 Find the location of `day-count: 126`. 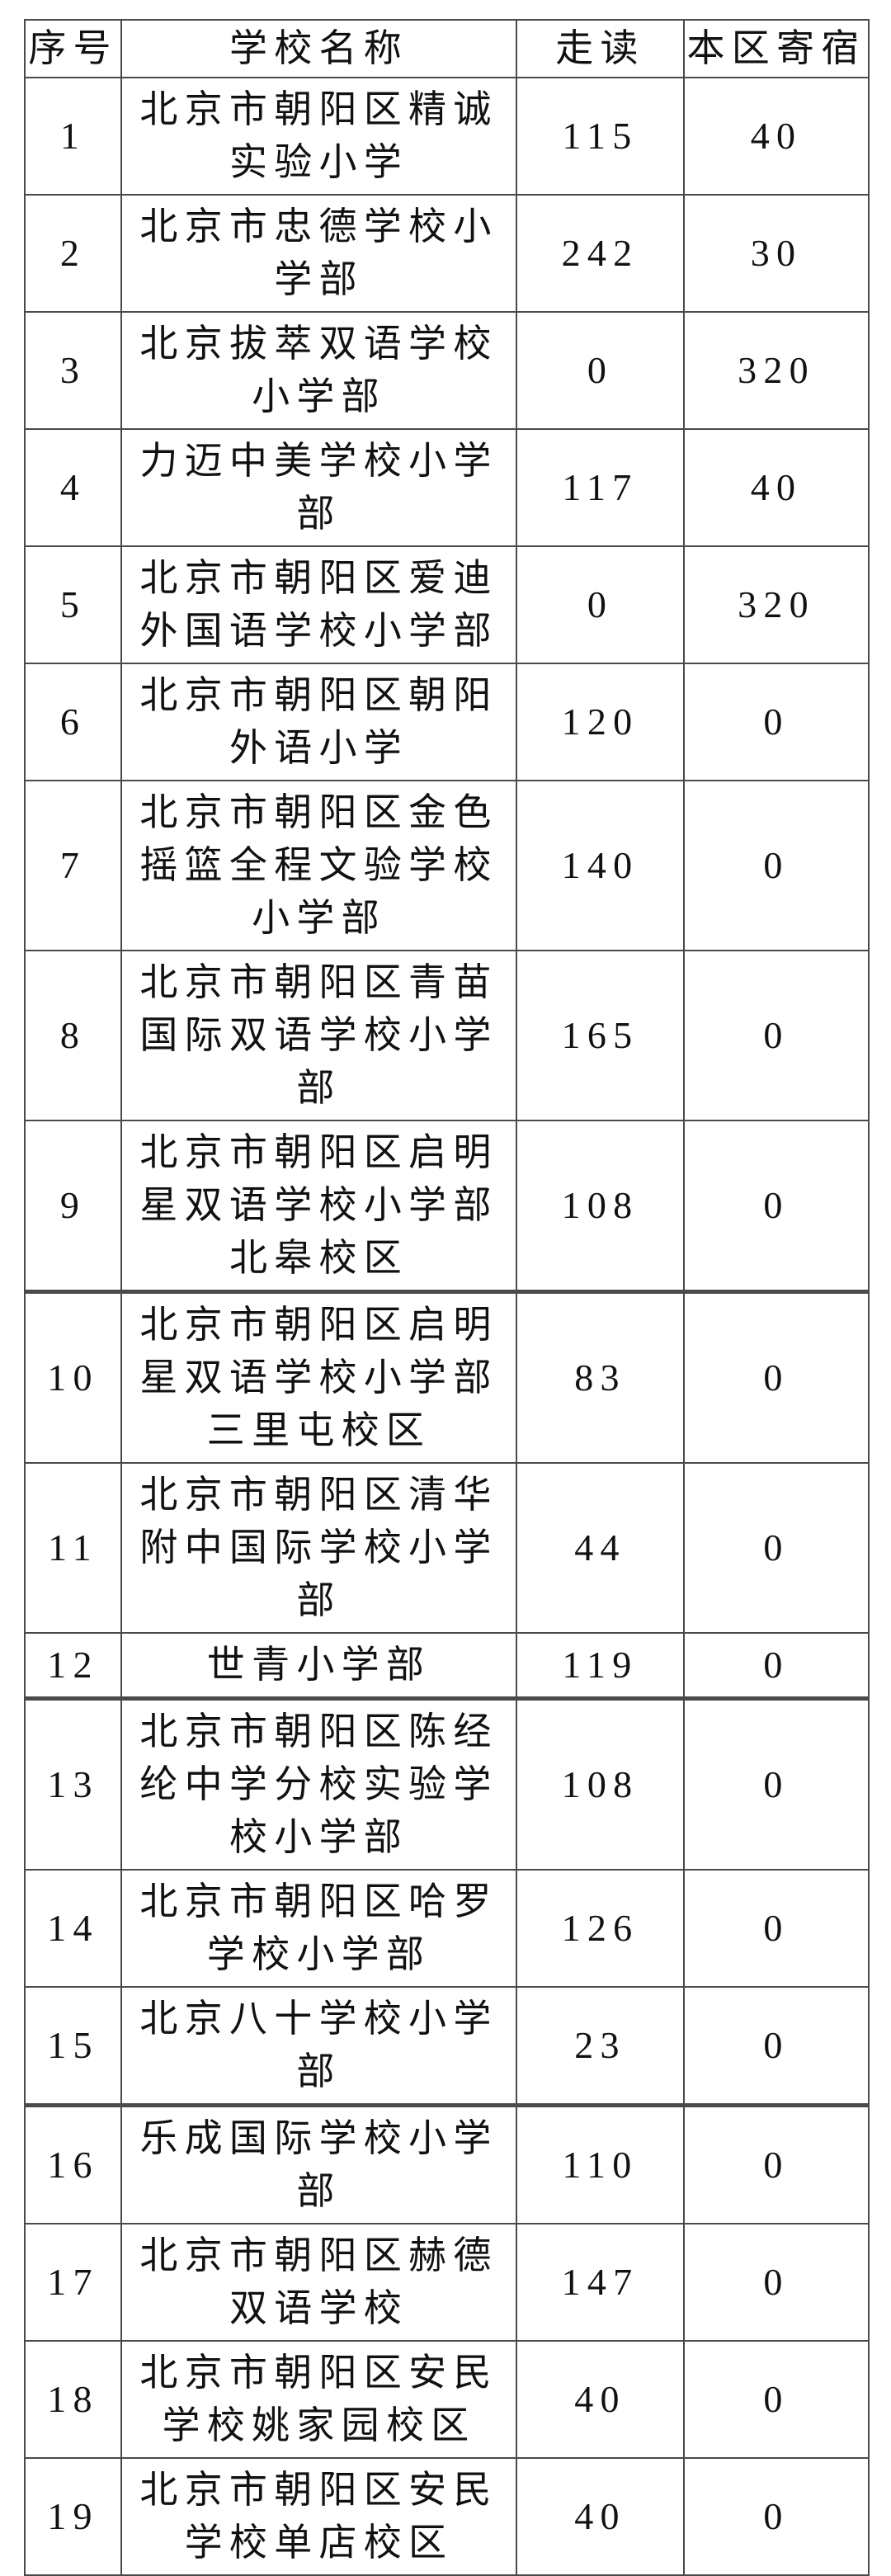

day-count: 126 is located at coordinates (600, 1928).